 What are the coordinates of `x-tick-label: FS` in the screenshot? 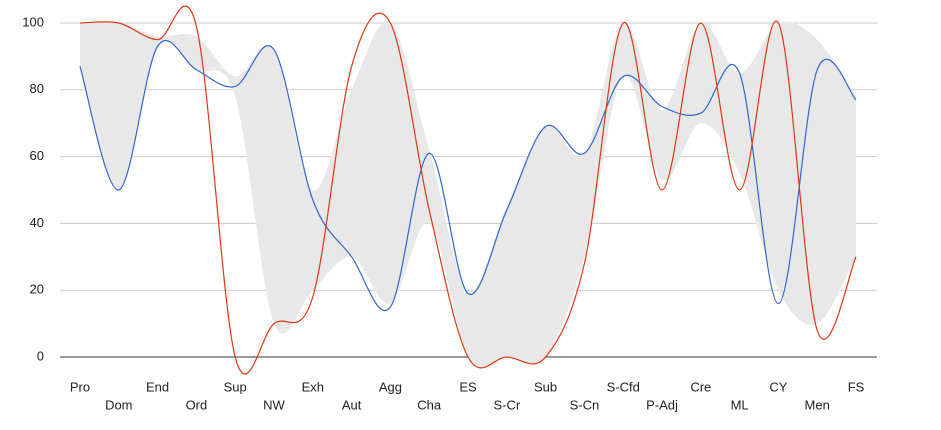 It's located at (856, 386).